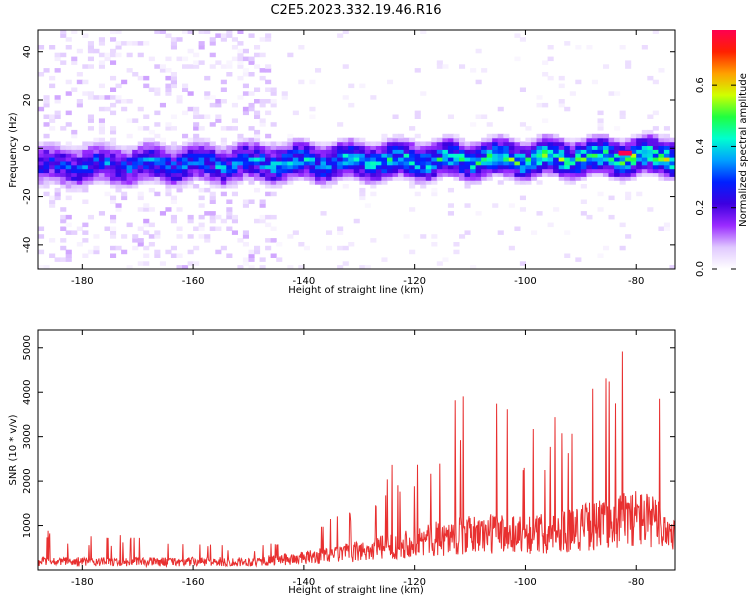 The width and height of the screenshot is (750, 600). Describe the element at coordinates (356, 290) in the screenshot. I see `spectrogram-x-label: Height of straight line (km)` at that location.